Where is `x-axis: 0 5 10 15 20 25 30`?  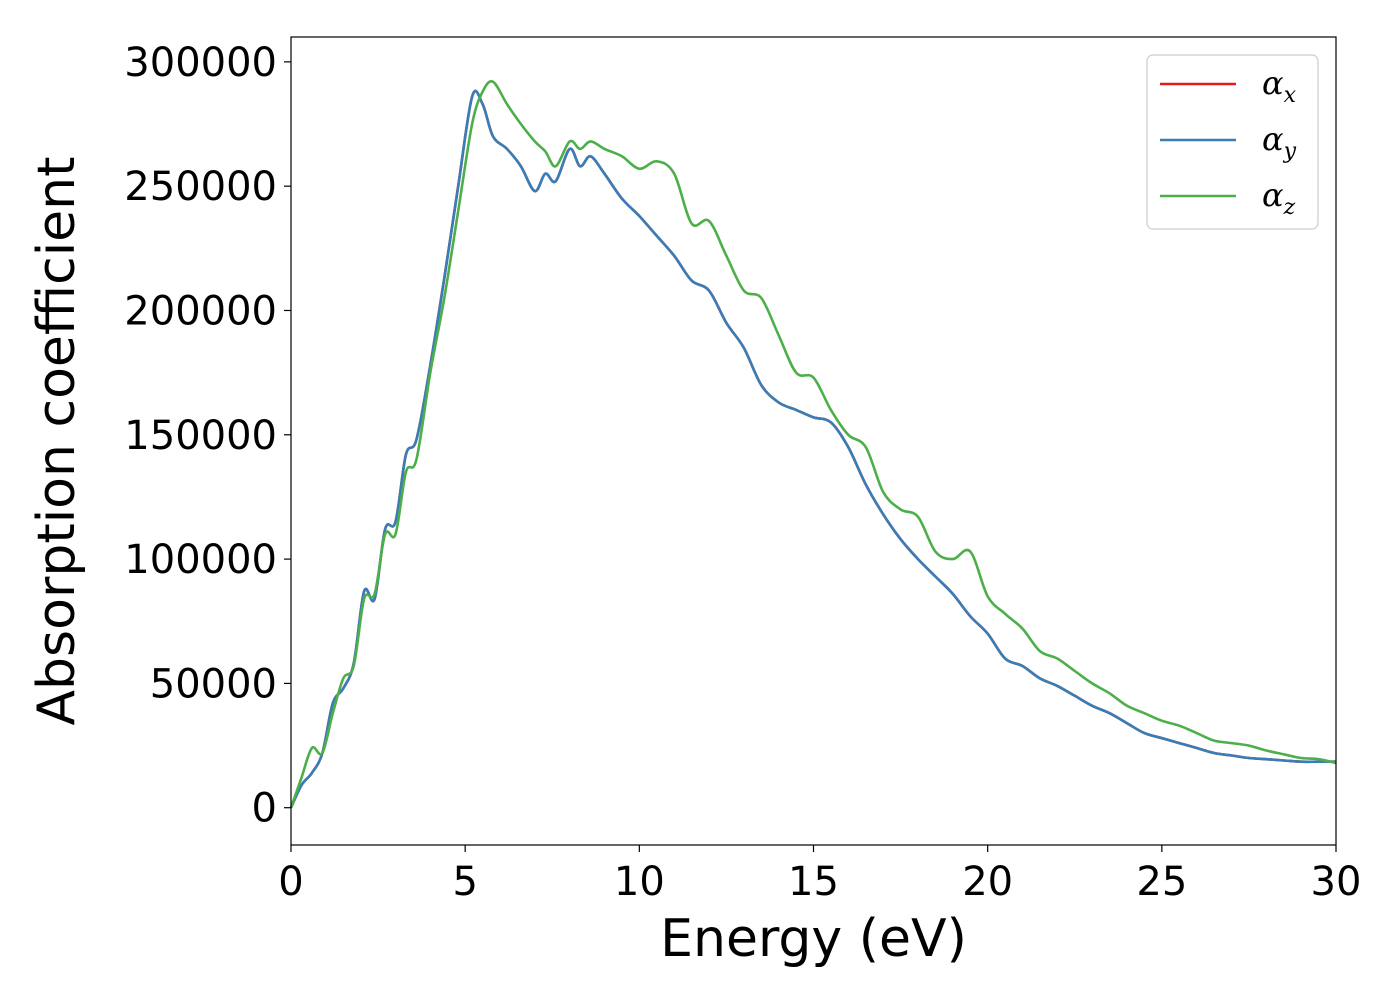
x-axis: 0 5 10 15 20 25 30 is located at coordinates (819, 875).